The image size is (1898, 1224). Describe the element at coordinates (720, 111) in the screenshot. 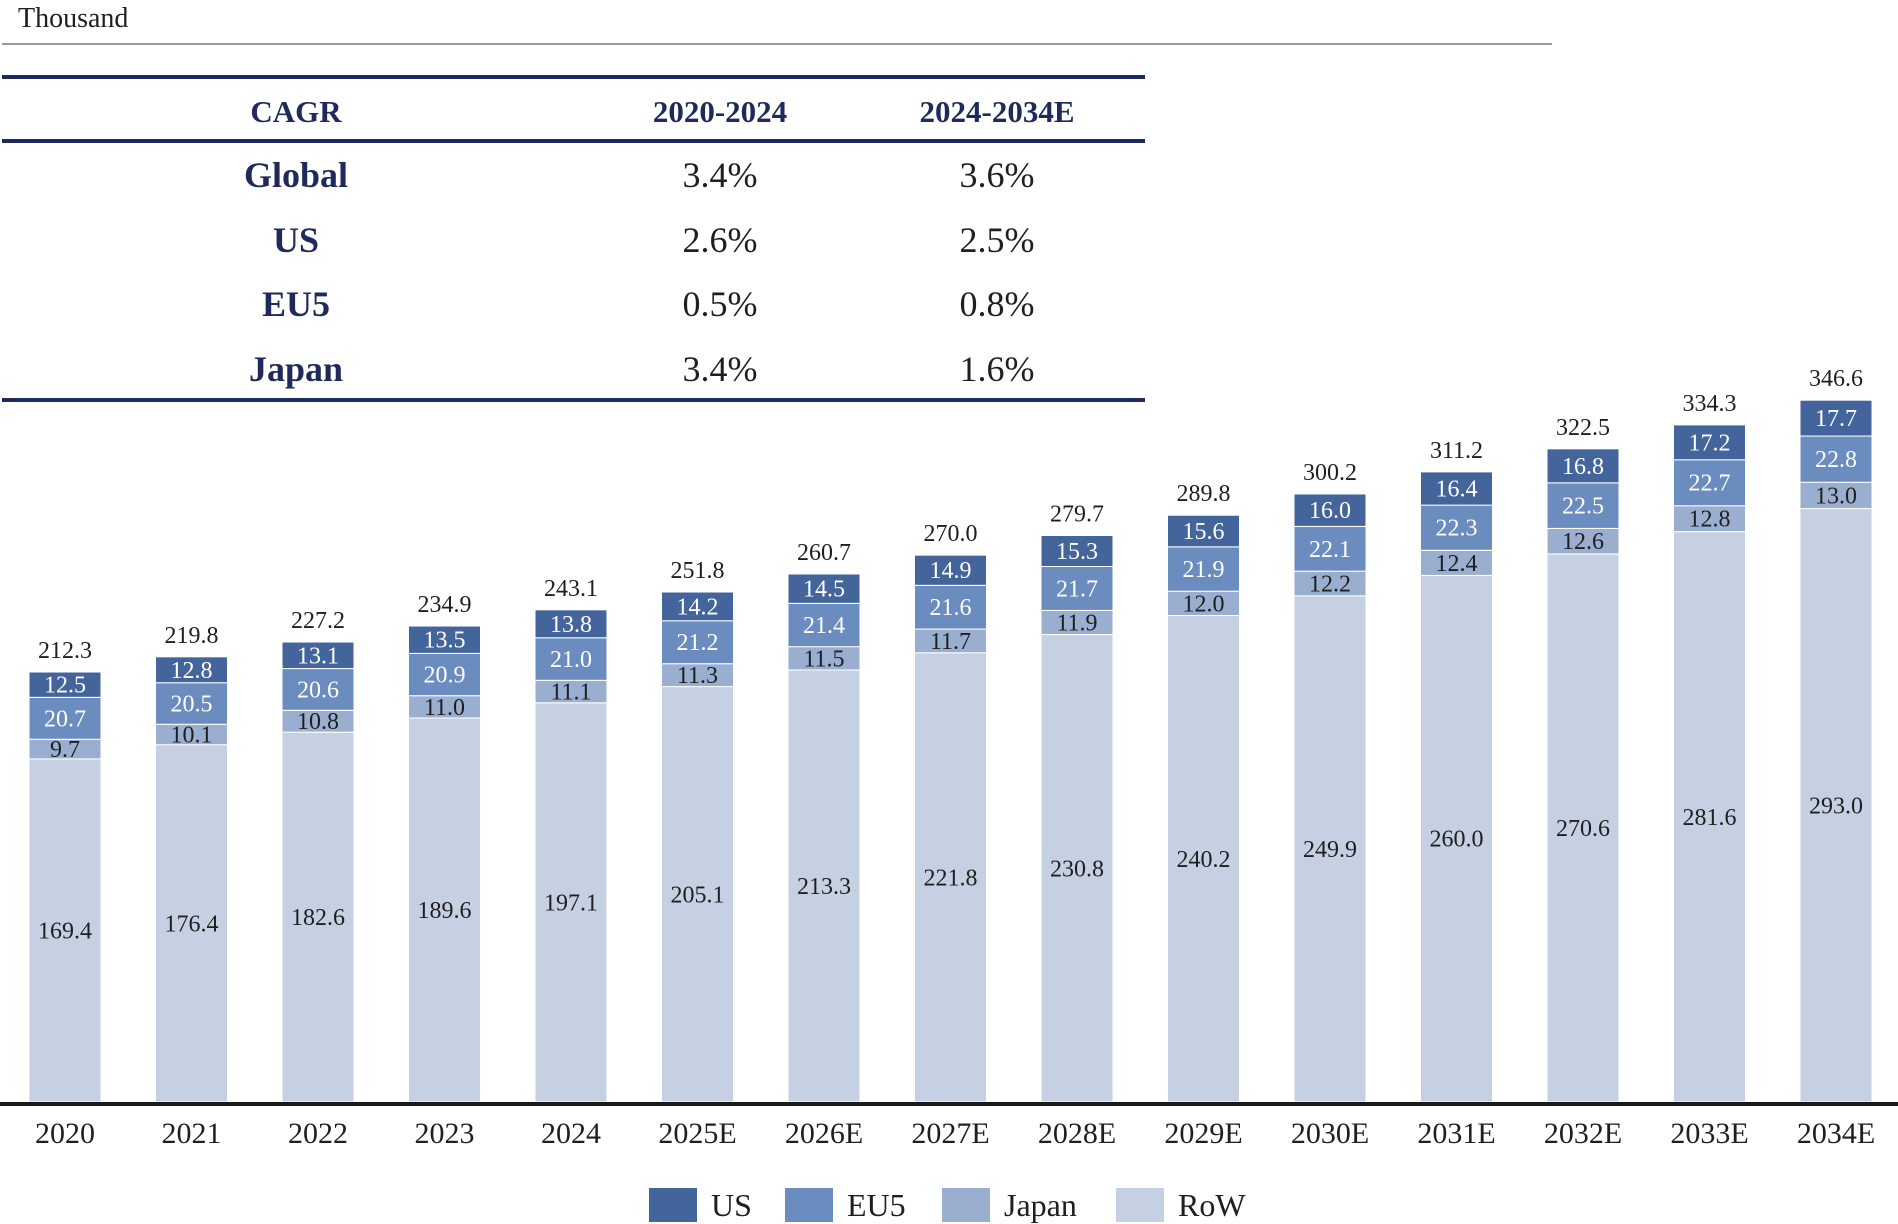

I see `cagr-header-period-1: 2020-2024` at that location.